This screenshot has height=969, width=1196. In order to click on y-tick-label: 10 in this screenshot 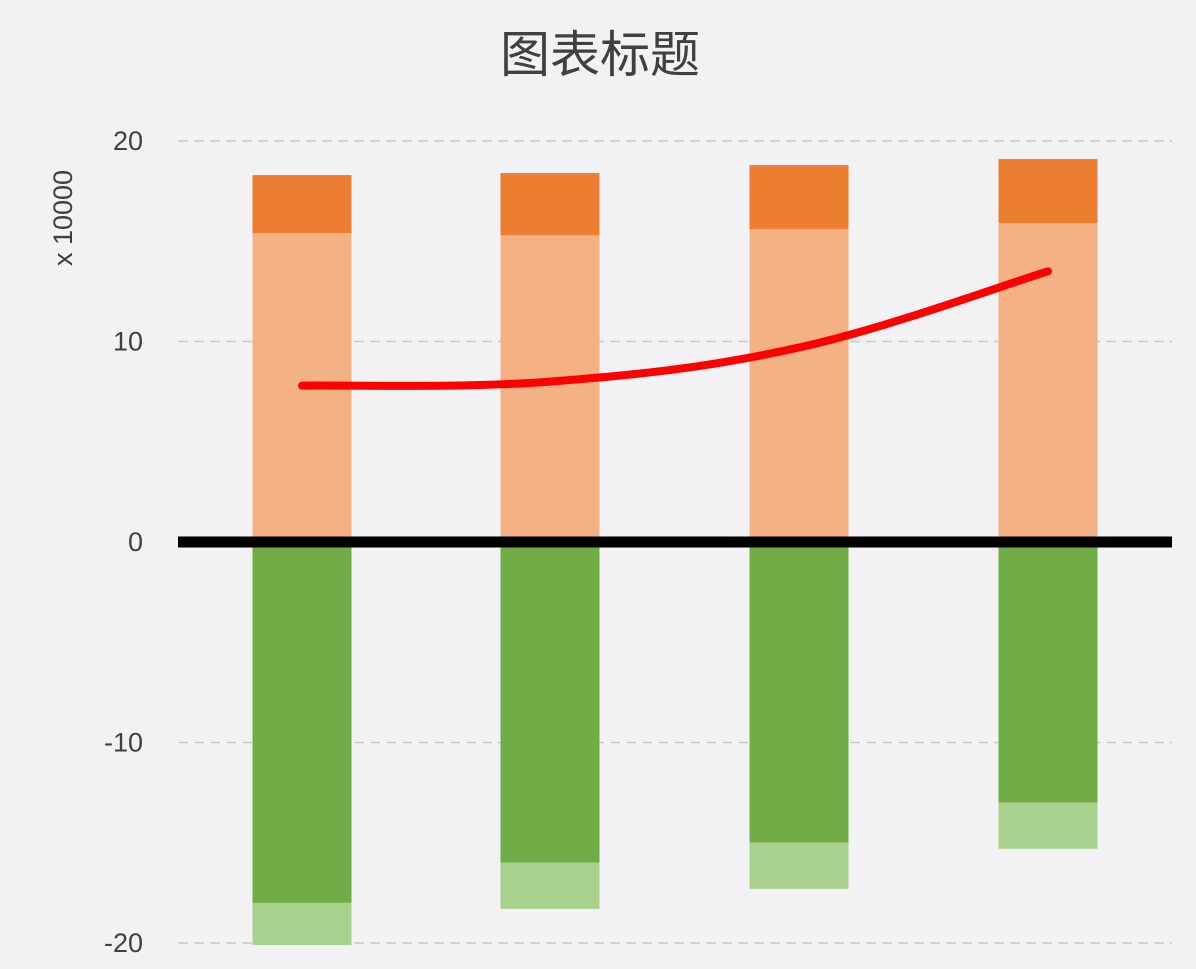, I will do `click(128, 342)`.